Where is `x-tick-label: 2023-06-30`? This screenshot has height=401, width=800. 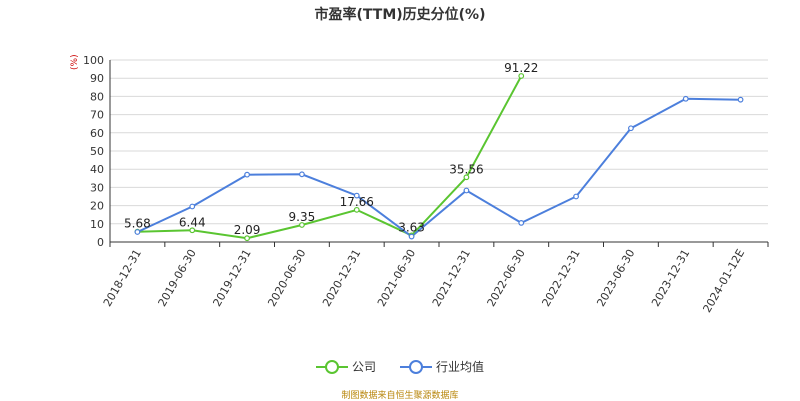 x-tick-label: 2023-06-30 is located at coordinates (615, 278).